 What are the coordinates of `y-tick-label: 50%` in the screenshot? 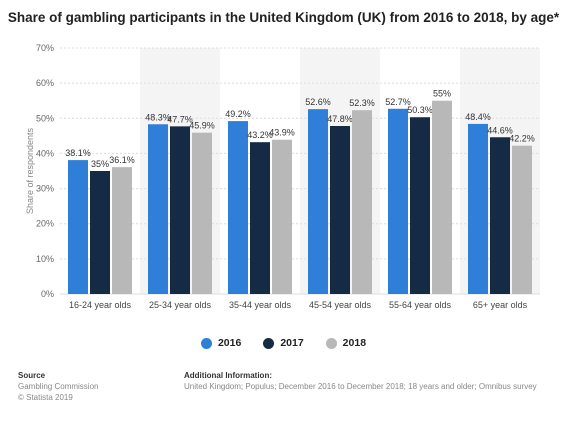 It's located at (45, 118).